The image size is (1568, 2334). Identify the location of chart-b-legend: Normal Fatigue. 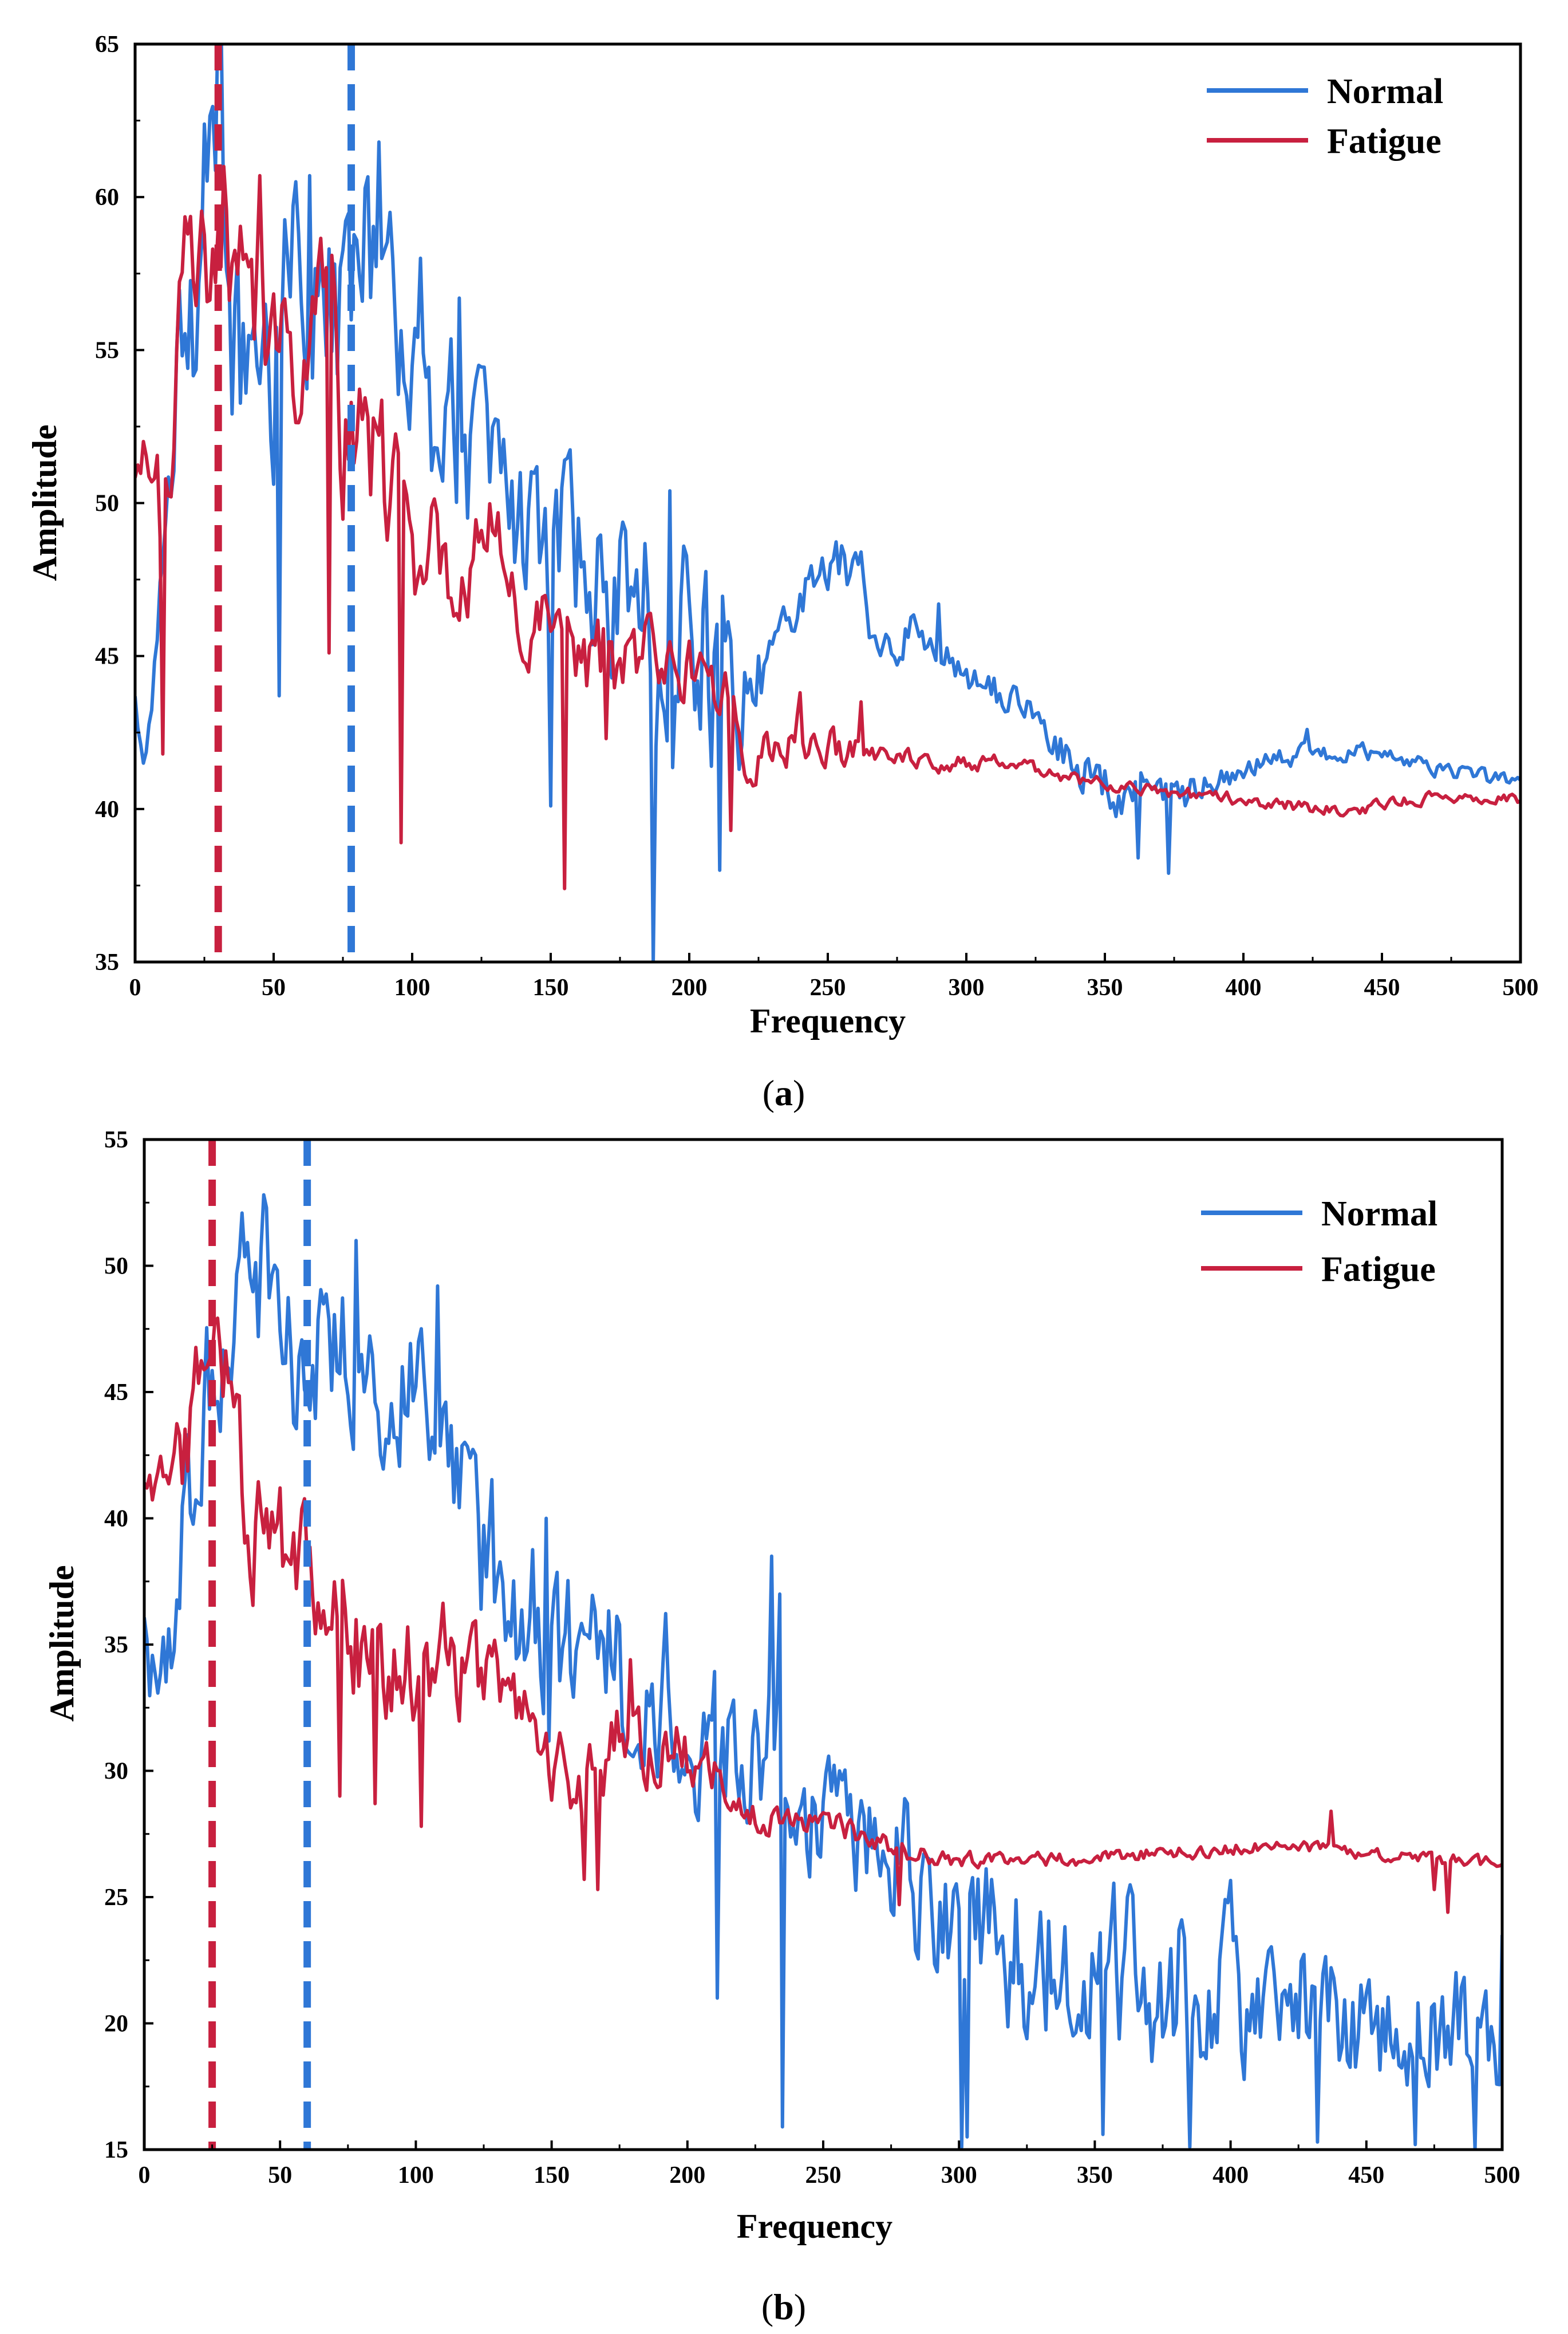
(1319, 1241).